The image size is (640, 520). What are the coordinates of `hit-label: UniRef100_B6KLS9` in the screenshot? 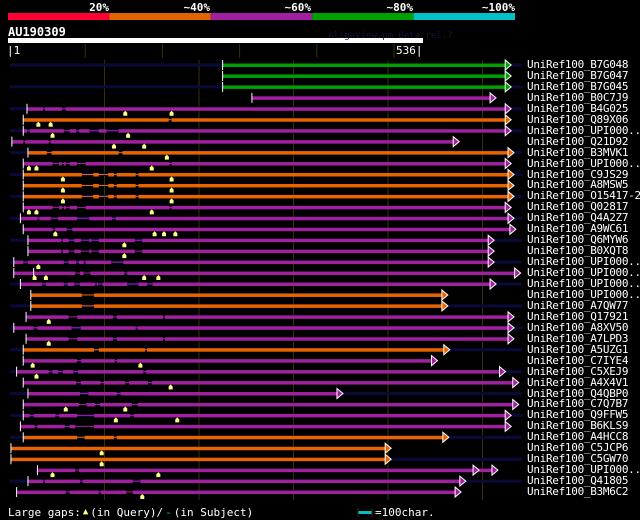 It's located at (578, 426).